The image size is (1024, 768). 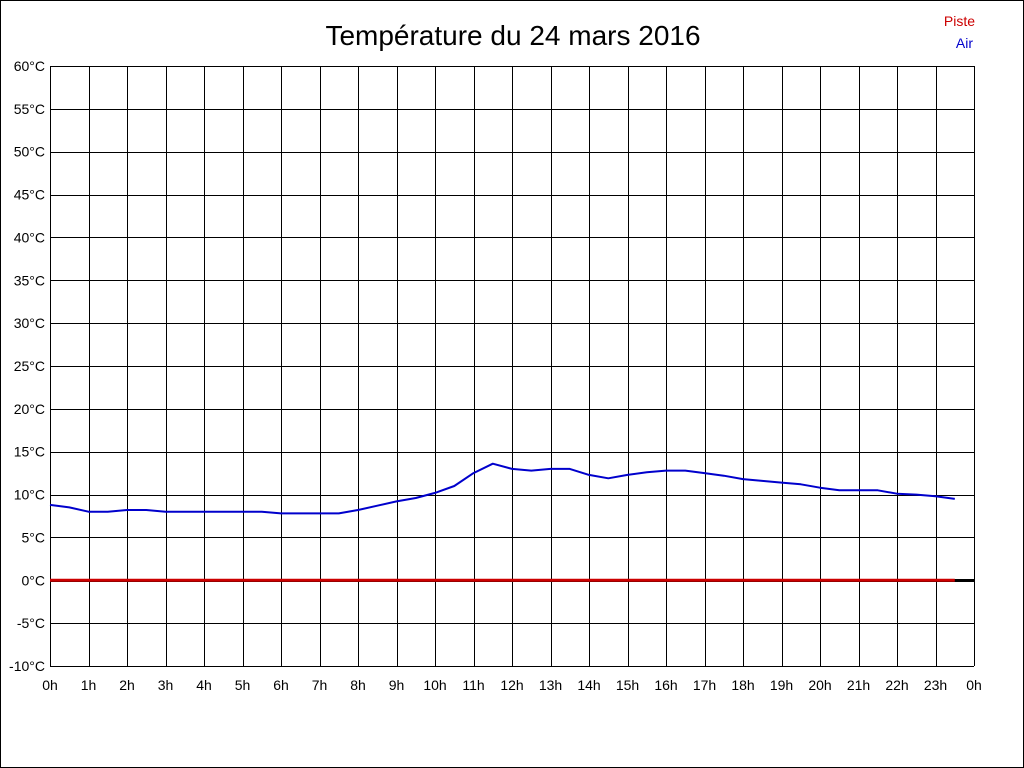 I want to click on y-tick-label: 55°C, so click(x=29, y=109).